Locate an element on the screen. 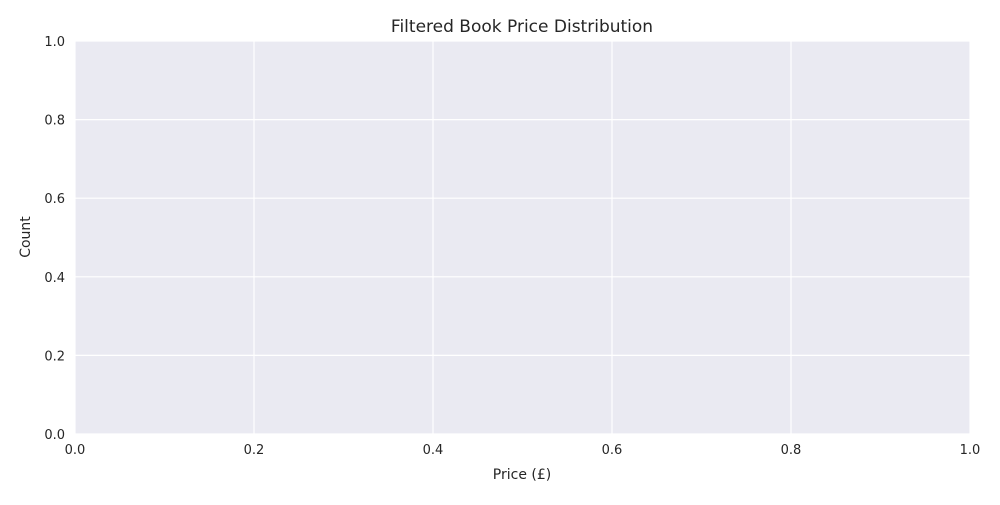 The image size is (1000, 505). y-tick-label: 0.8 is located at coordinates (54, 121).